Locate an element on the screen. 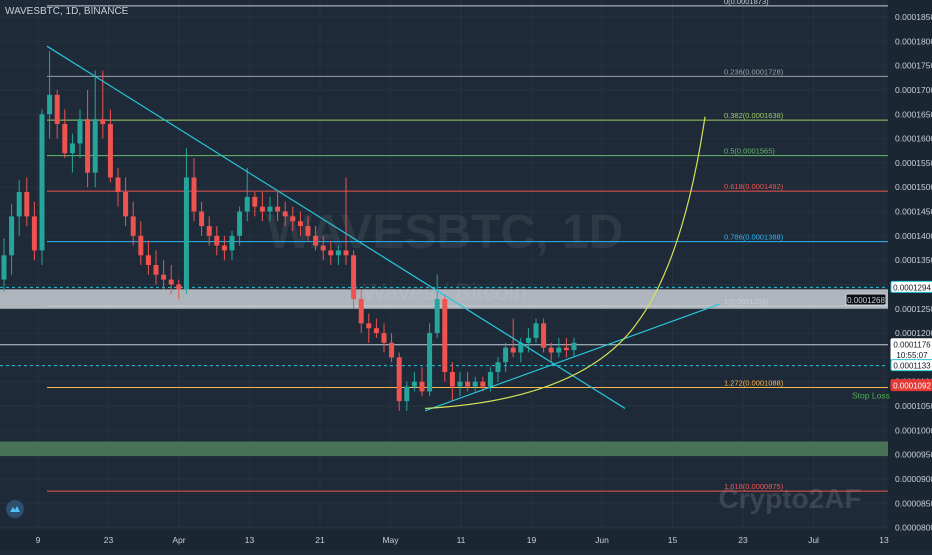 The width and height of the screenshot is (932, 555). stop-loss-label: Stop Loss is located at coordinates (871, 396).